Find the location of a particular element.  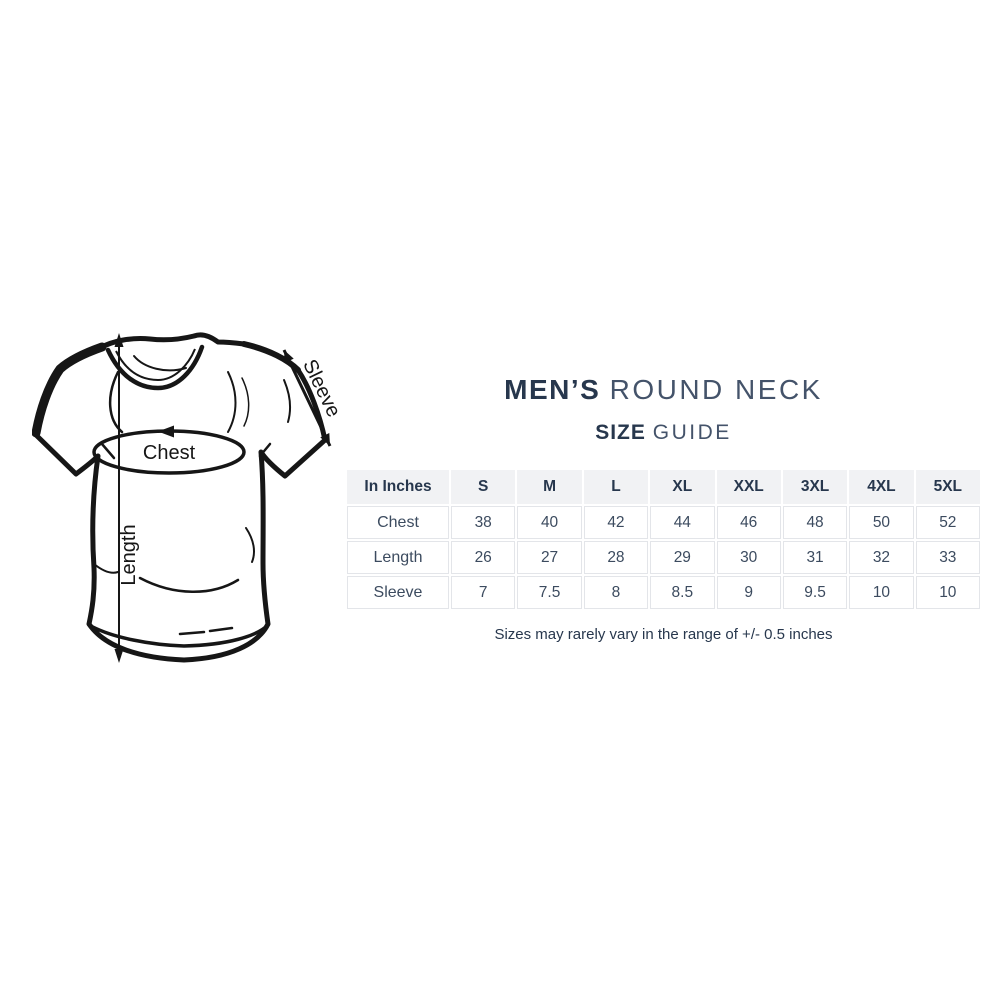

size-value-cell: 48 is located at coordinates (815, 522).